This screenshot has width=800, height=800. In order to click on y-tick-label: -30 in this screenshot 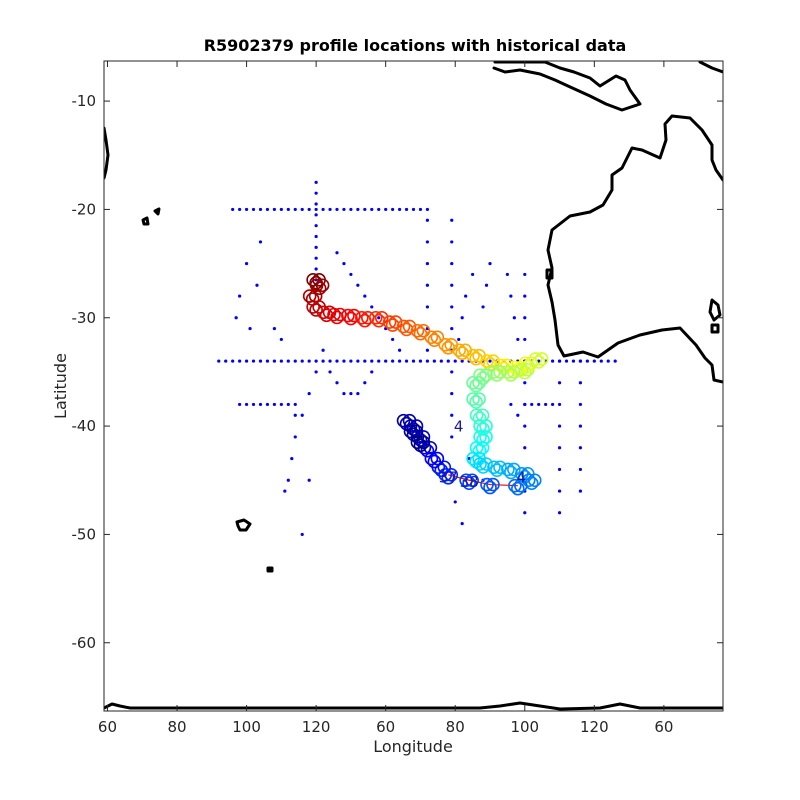, I will do `click(84, 318)`.